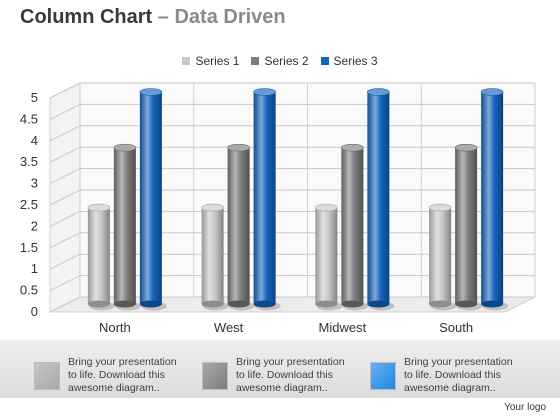 The width and height of the screenshot is (560, 420). I want to click on bar-series-3-midwest, so click(378, 198).